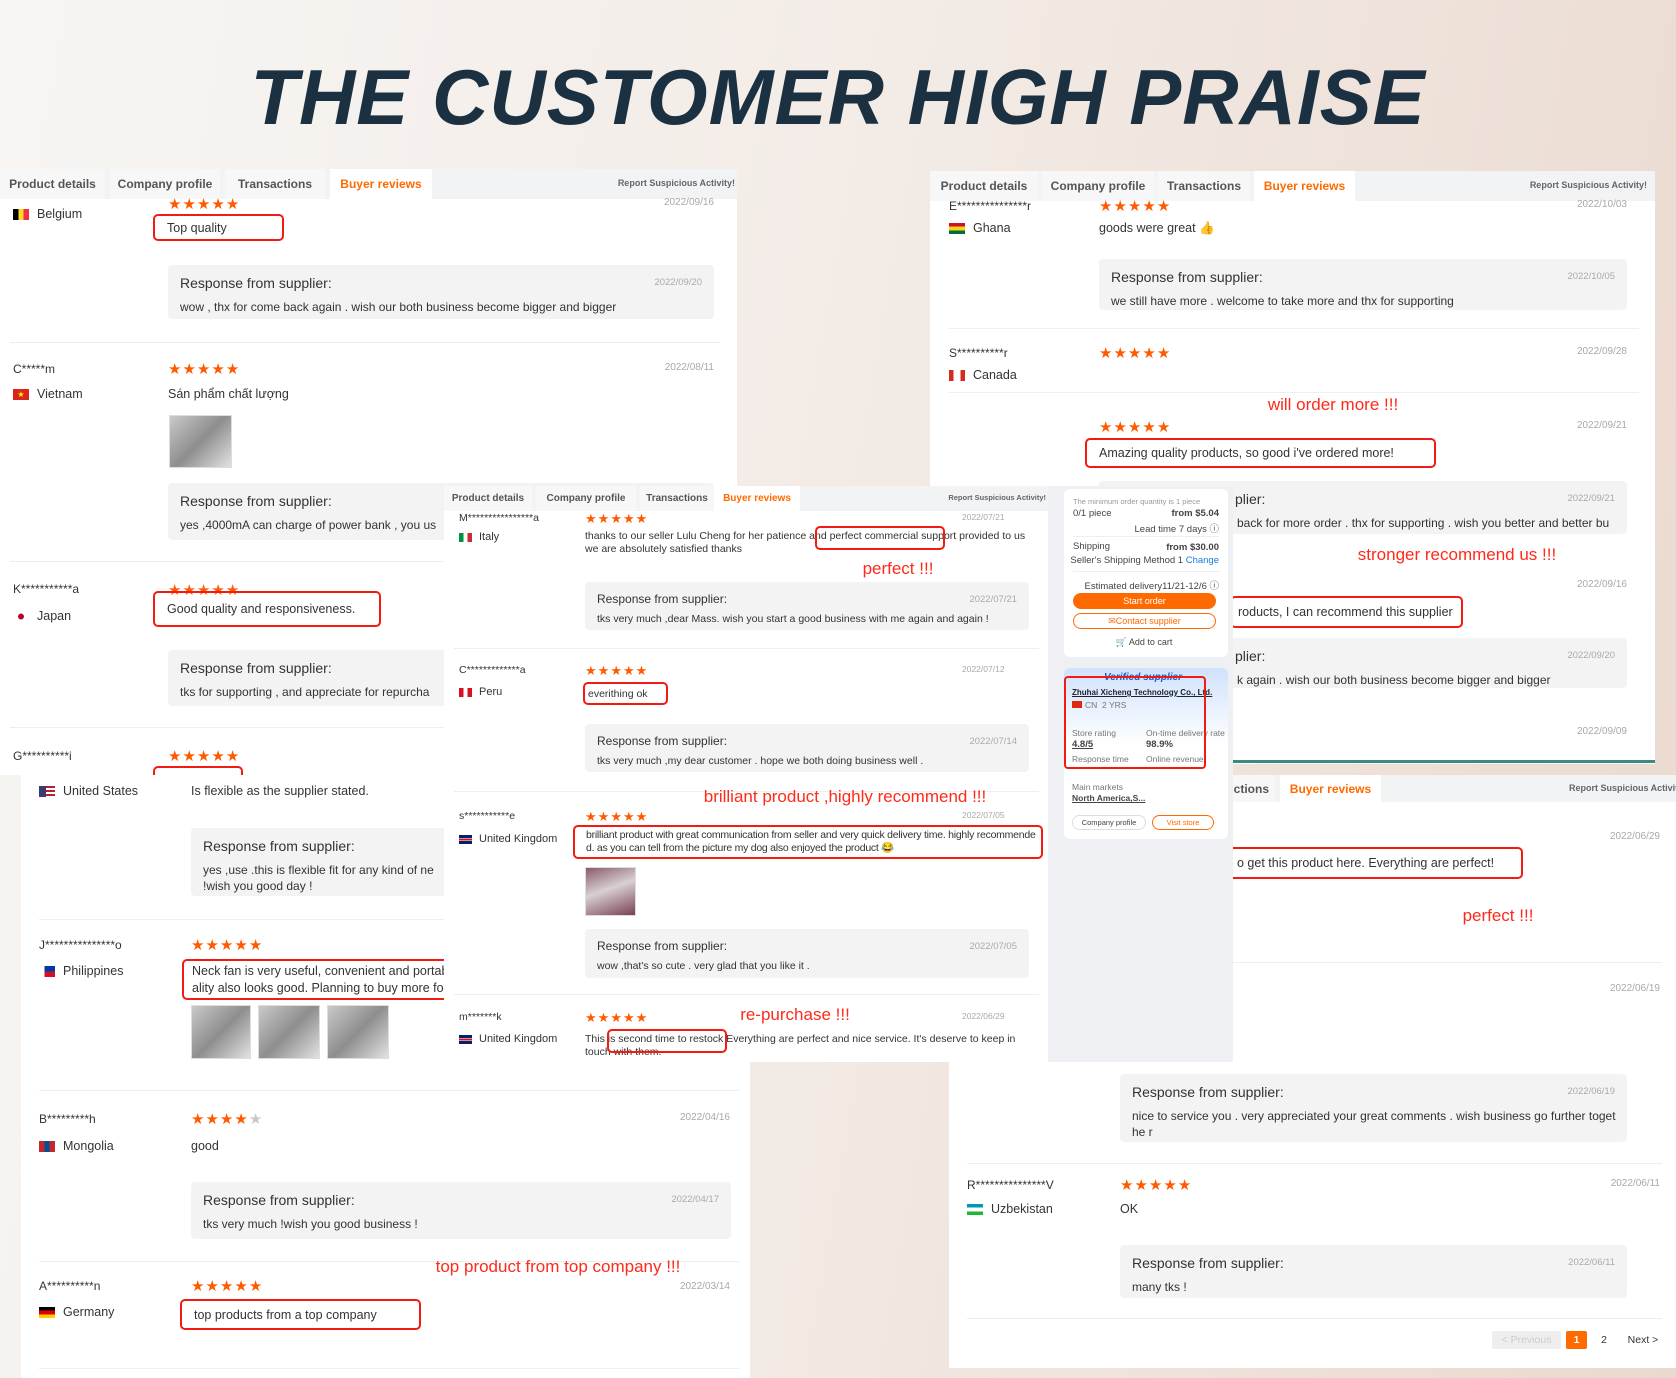 The width and height of the screenshot is (1676, 1378). I want to click on store-rating-value: 4.8/5, so click(1083, 744).